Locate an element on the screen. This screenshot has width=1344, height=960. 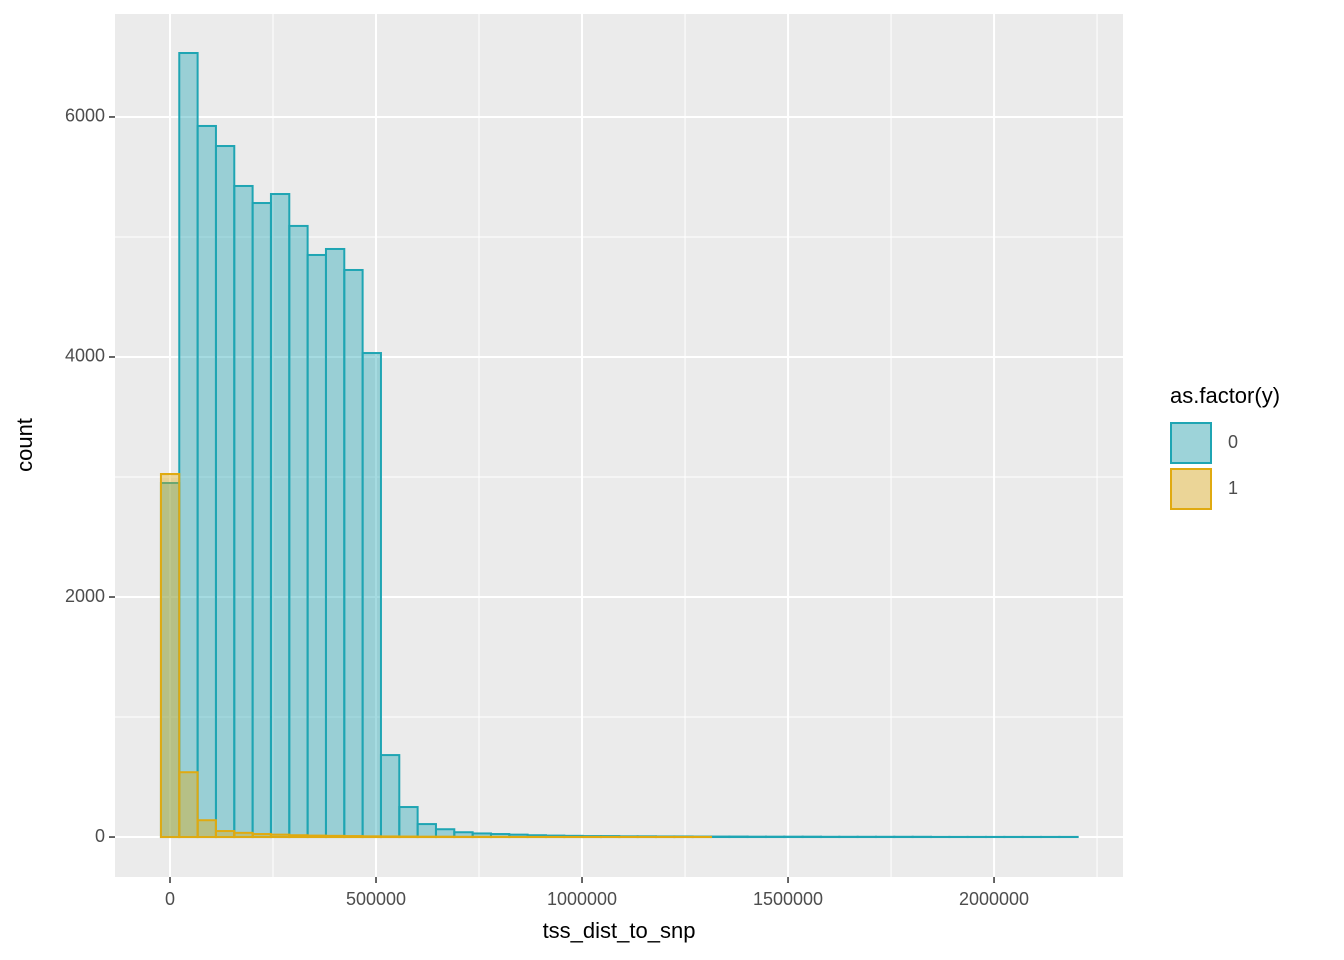
x-tick-label: 1500000 is located at coordinates (788, 899).